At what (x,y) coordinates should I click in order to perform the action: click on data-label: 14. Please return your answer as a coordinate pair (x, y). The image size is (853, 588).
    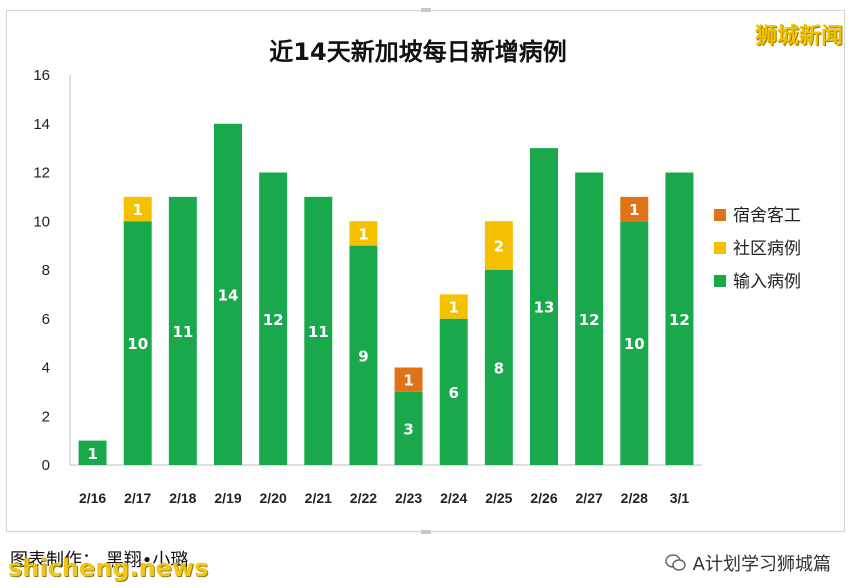
    Looking at the image, I should click on (228, 295).